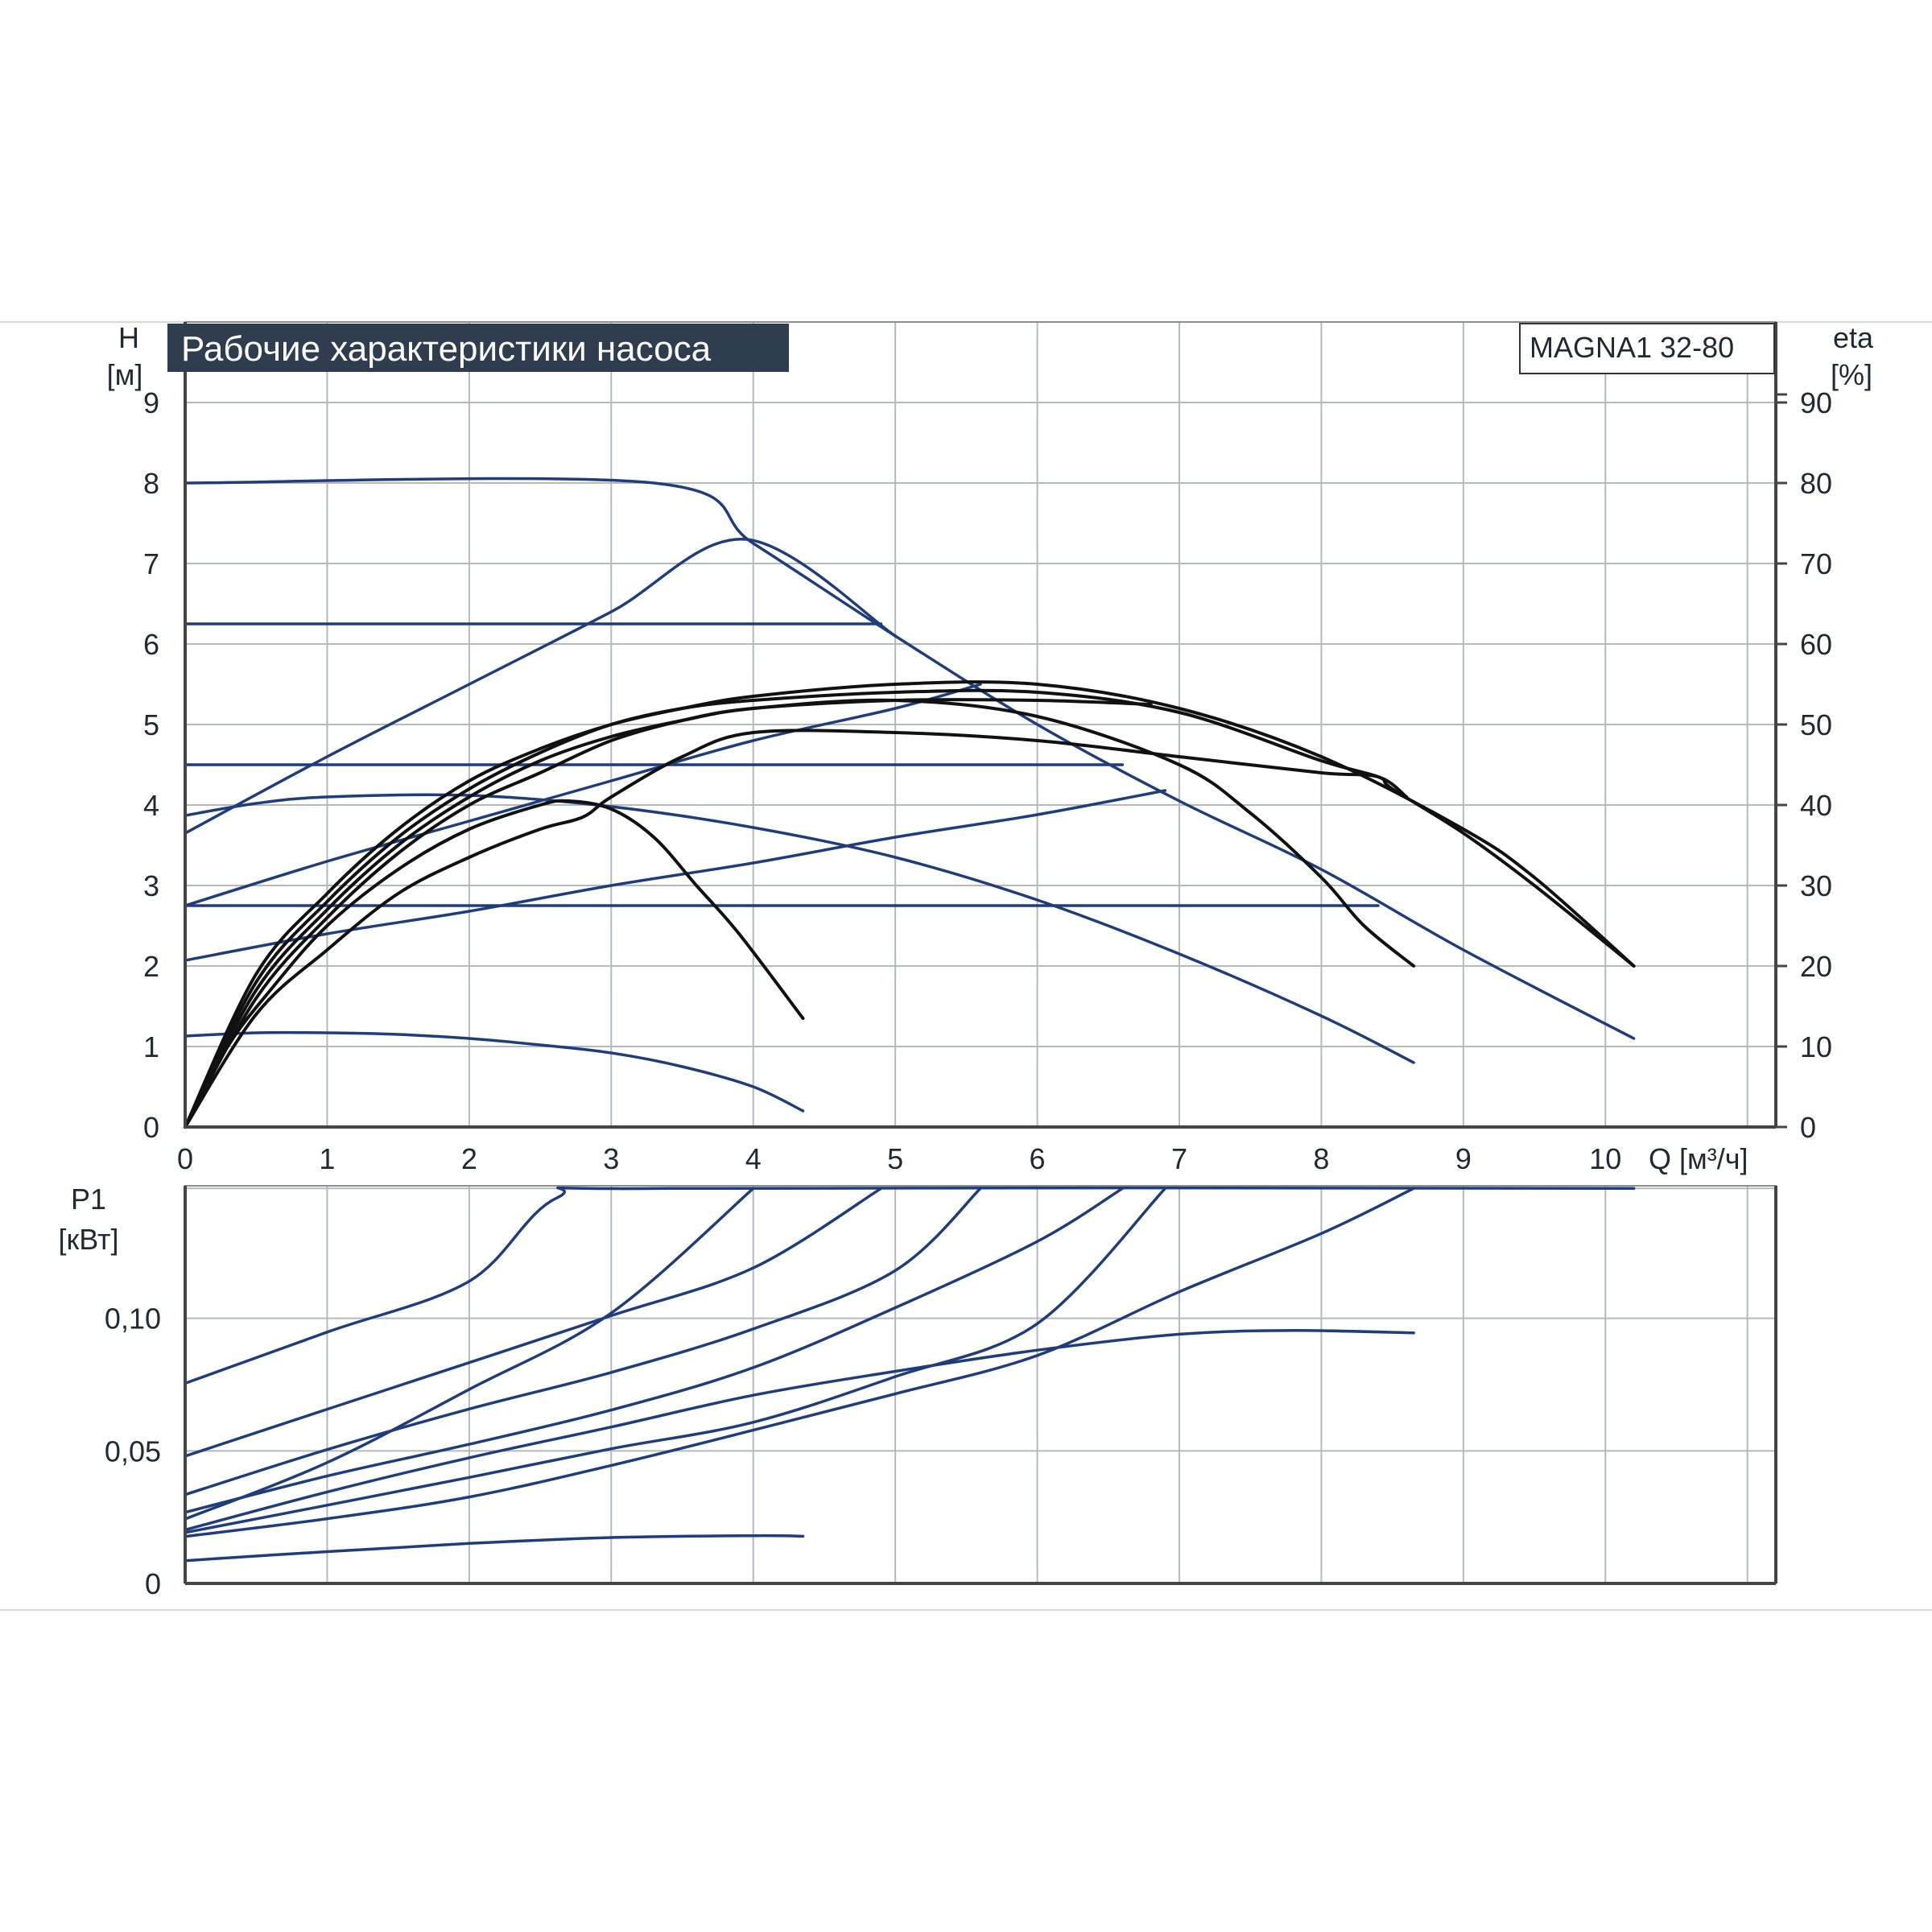  I want to click on head-axis-unit: [м], so click(125, 374).